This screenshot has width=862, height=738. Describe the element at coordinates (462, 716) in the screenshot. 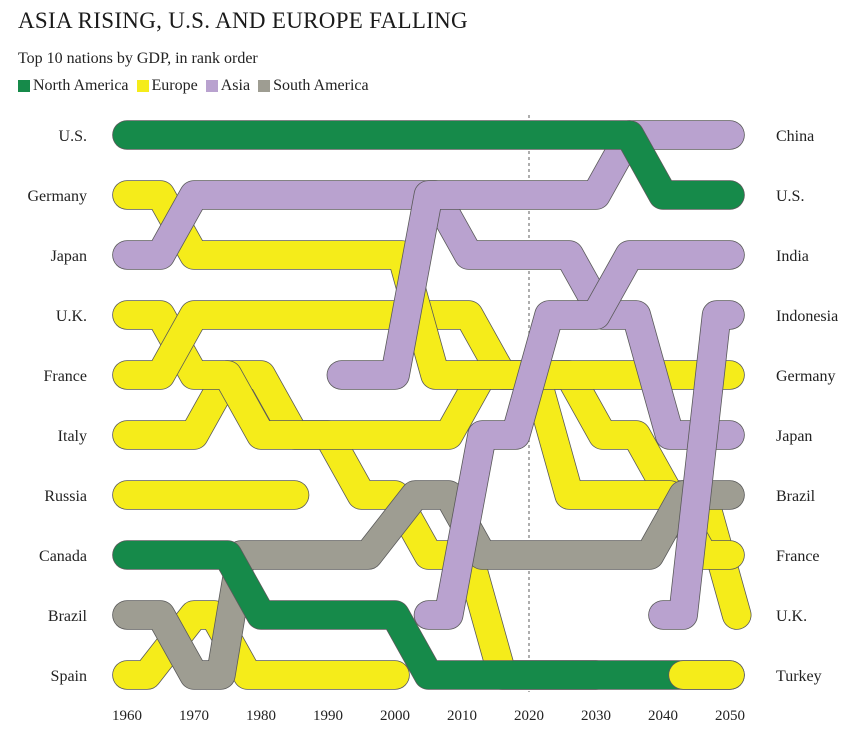

I see `x-tick-2010: 2010` at that location.